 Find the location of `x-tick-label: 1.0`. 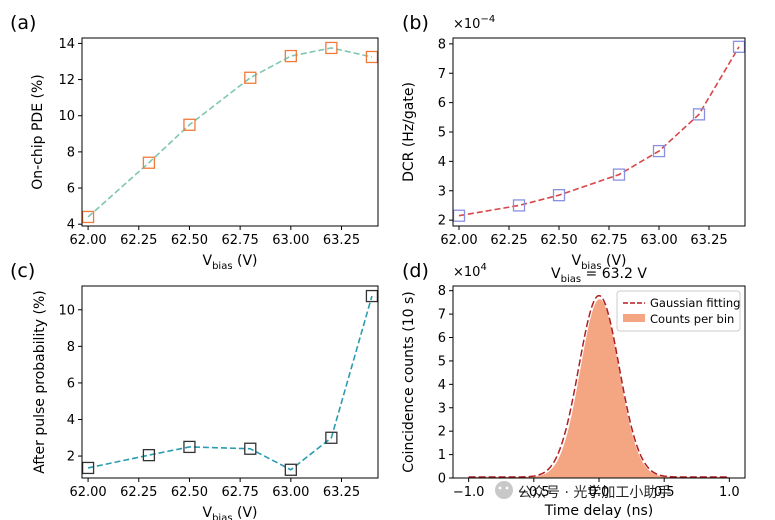

x-tick-label: 1.0 is located at coordinates (729, 492).